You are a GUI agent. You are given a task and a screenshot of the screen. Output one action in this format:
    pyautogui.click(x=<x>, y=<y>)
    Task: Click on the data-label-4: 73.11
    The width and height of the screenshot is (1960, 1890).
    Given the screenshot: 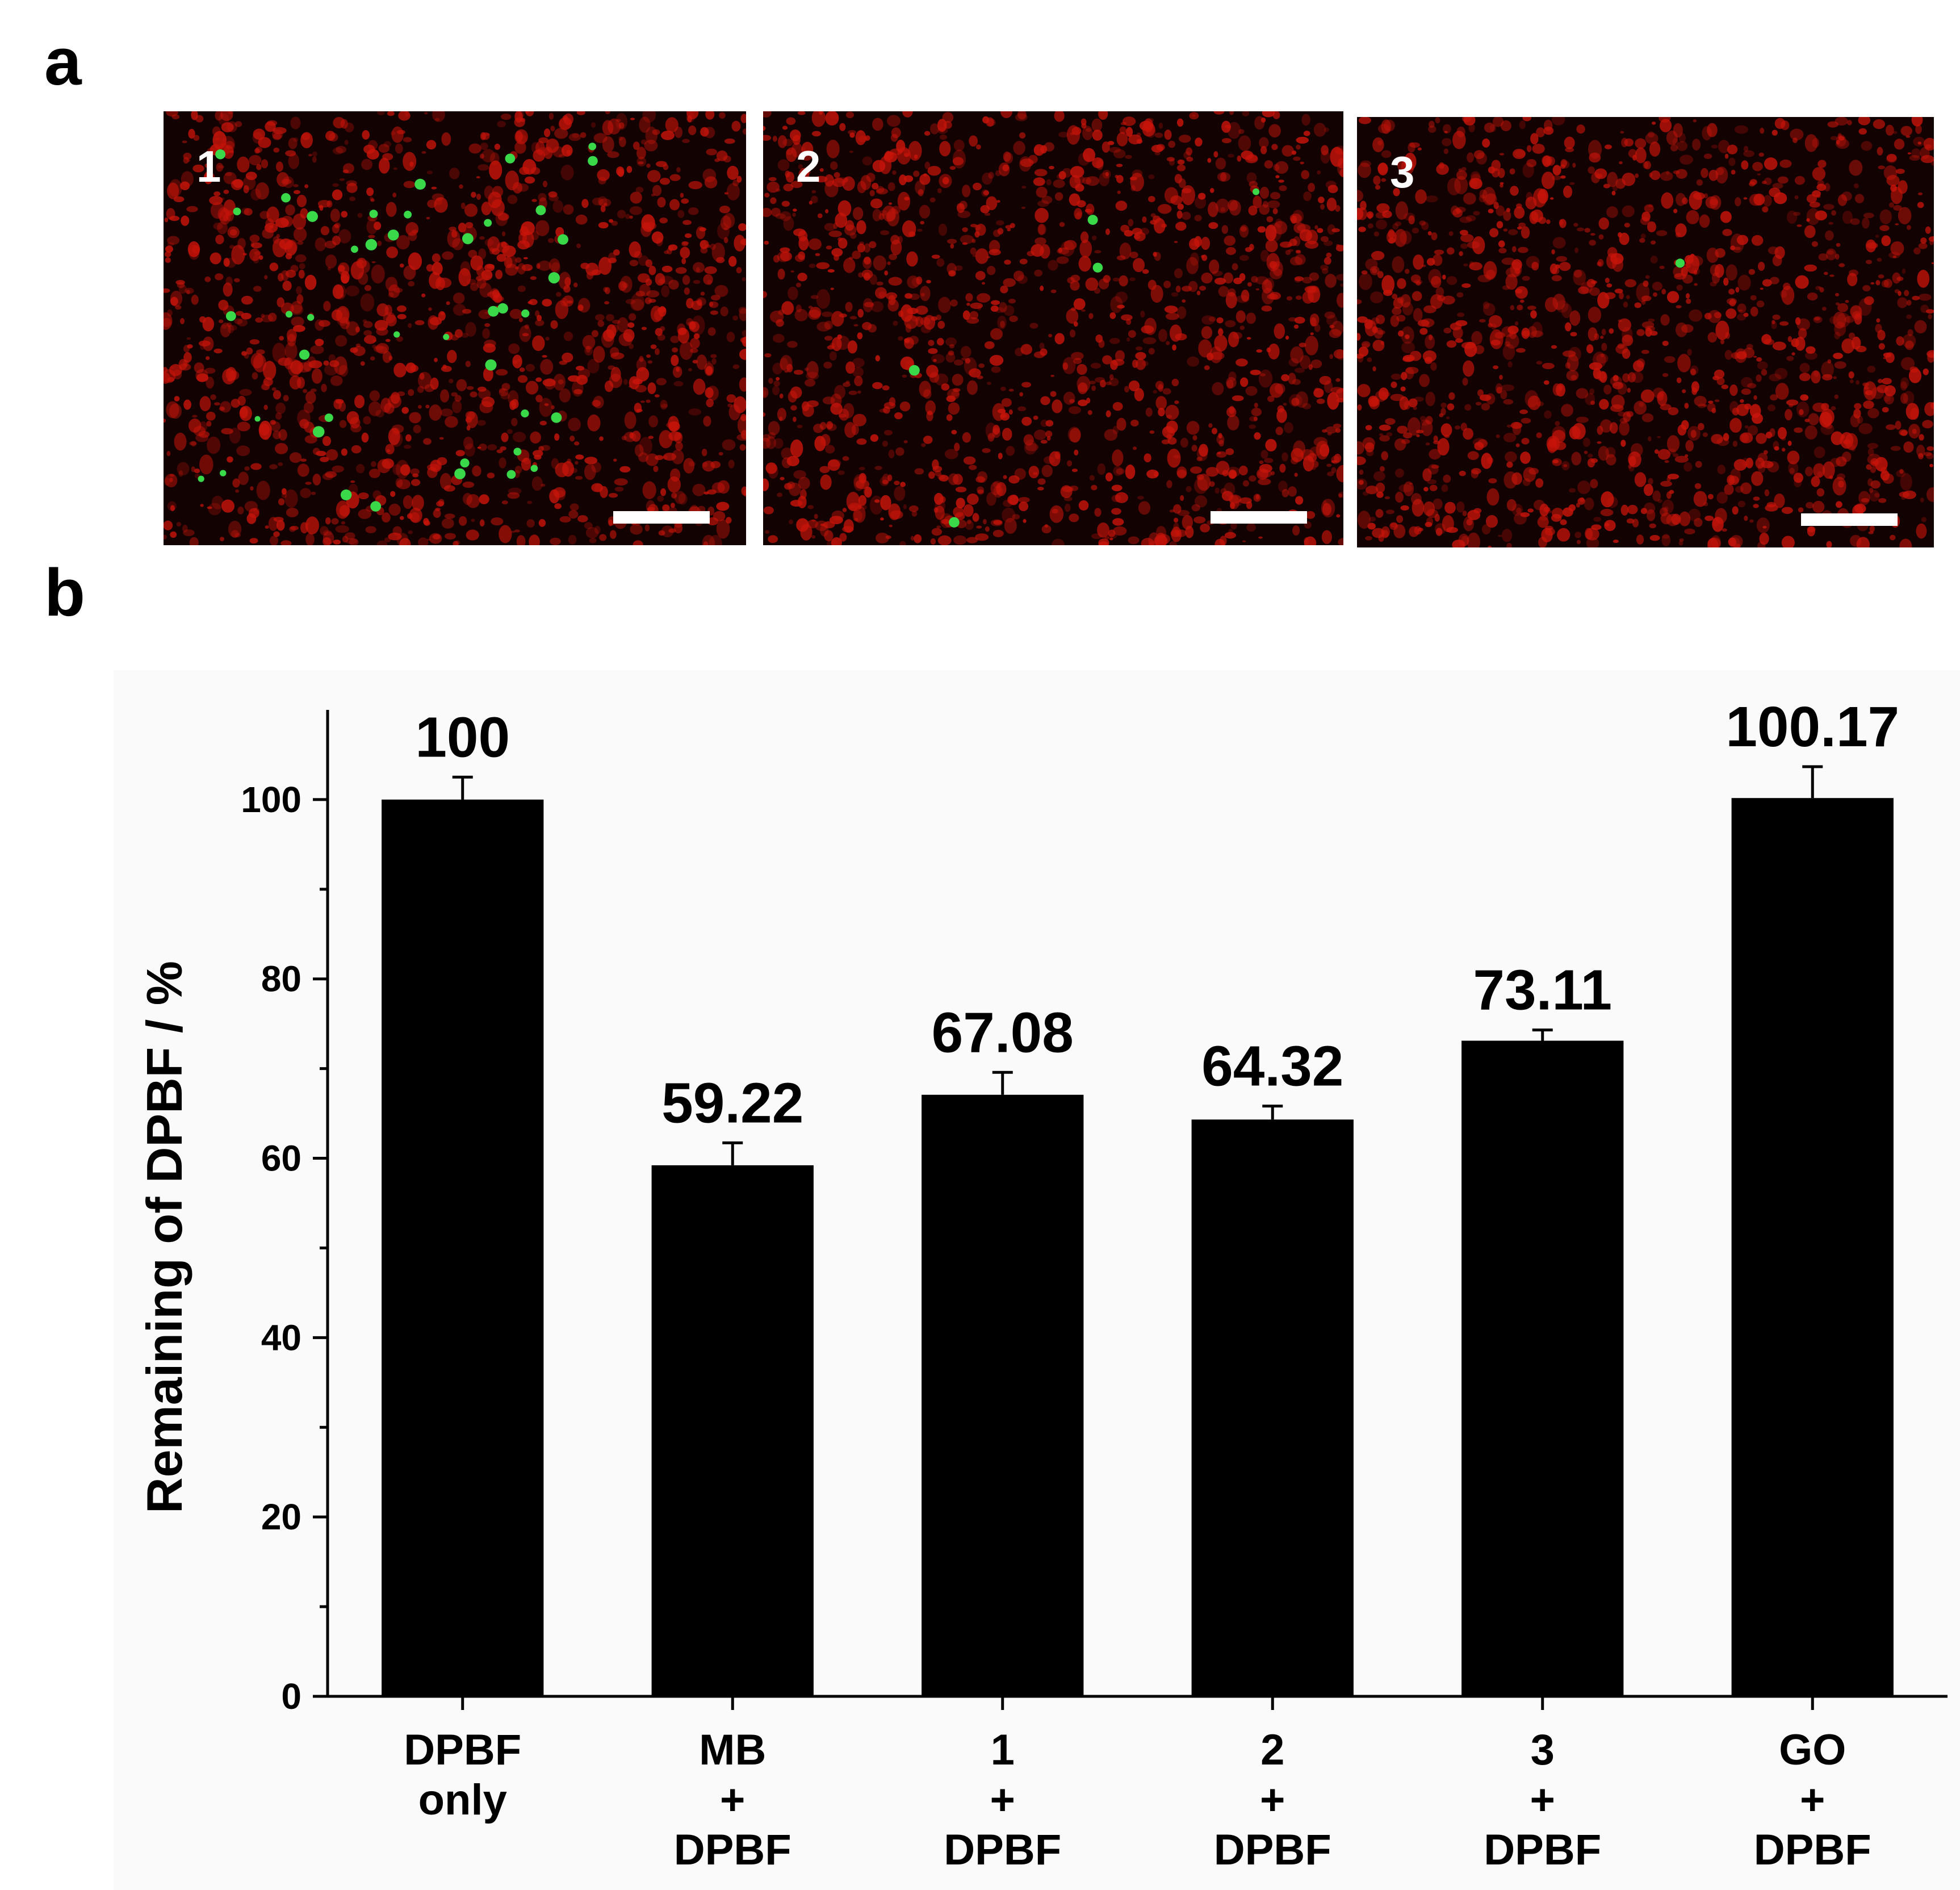 What is the action you would take?
    pyautogui.click(x=1542, y=991)
    